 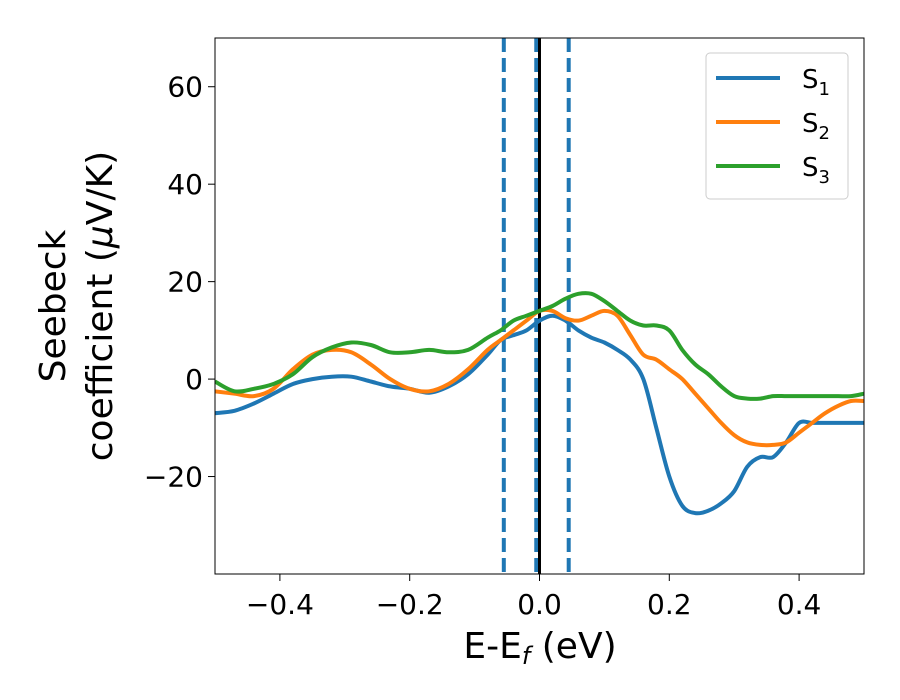 What do you see at coordinates (536, 306) in the screenshot?
I see `reference-lines` at bounding box center [536, 306].